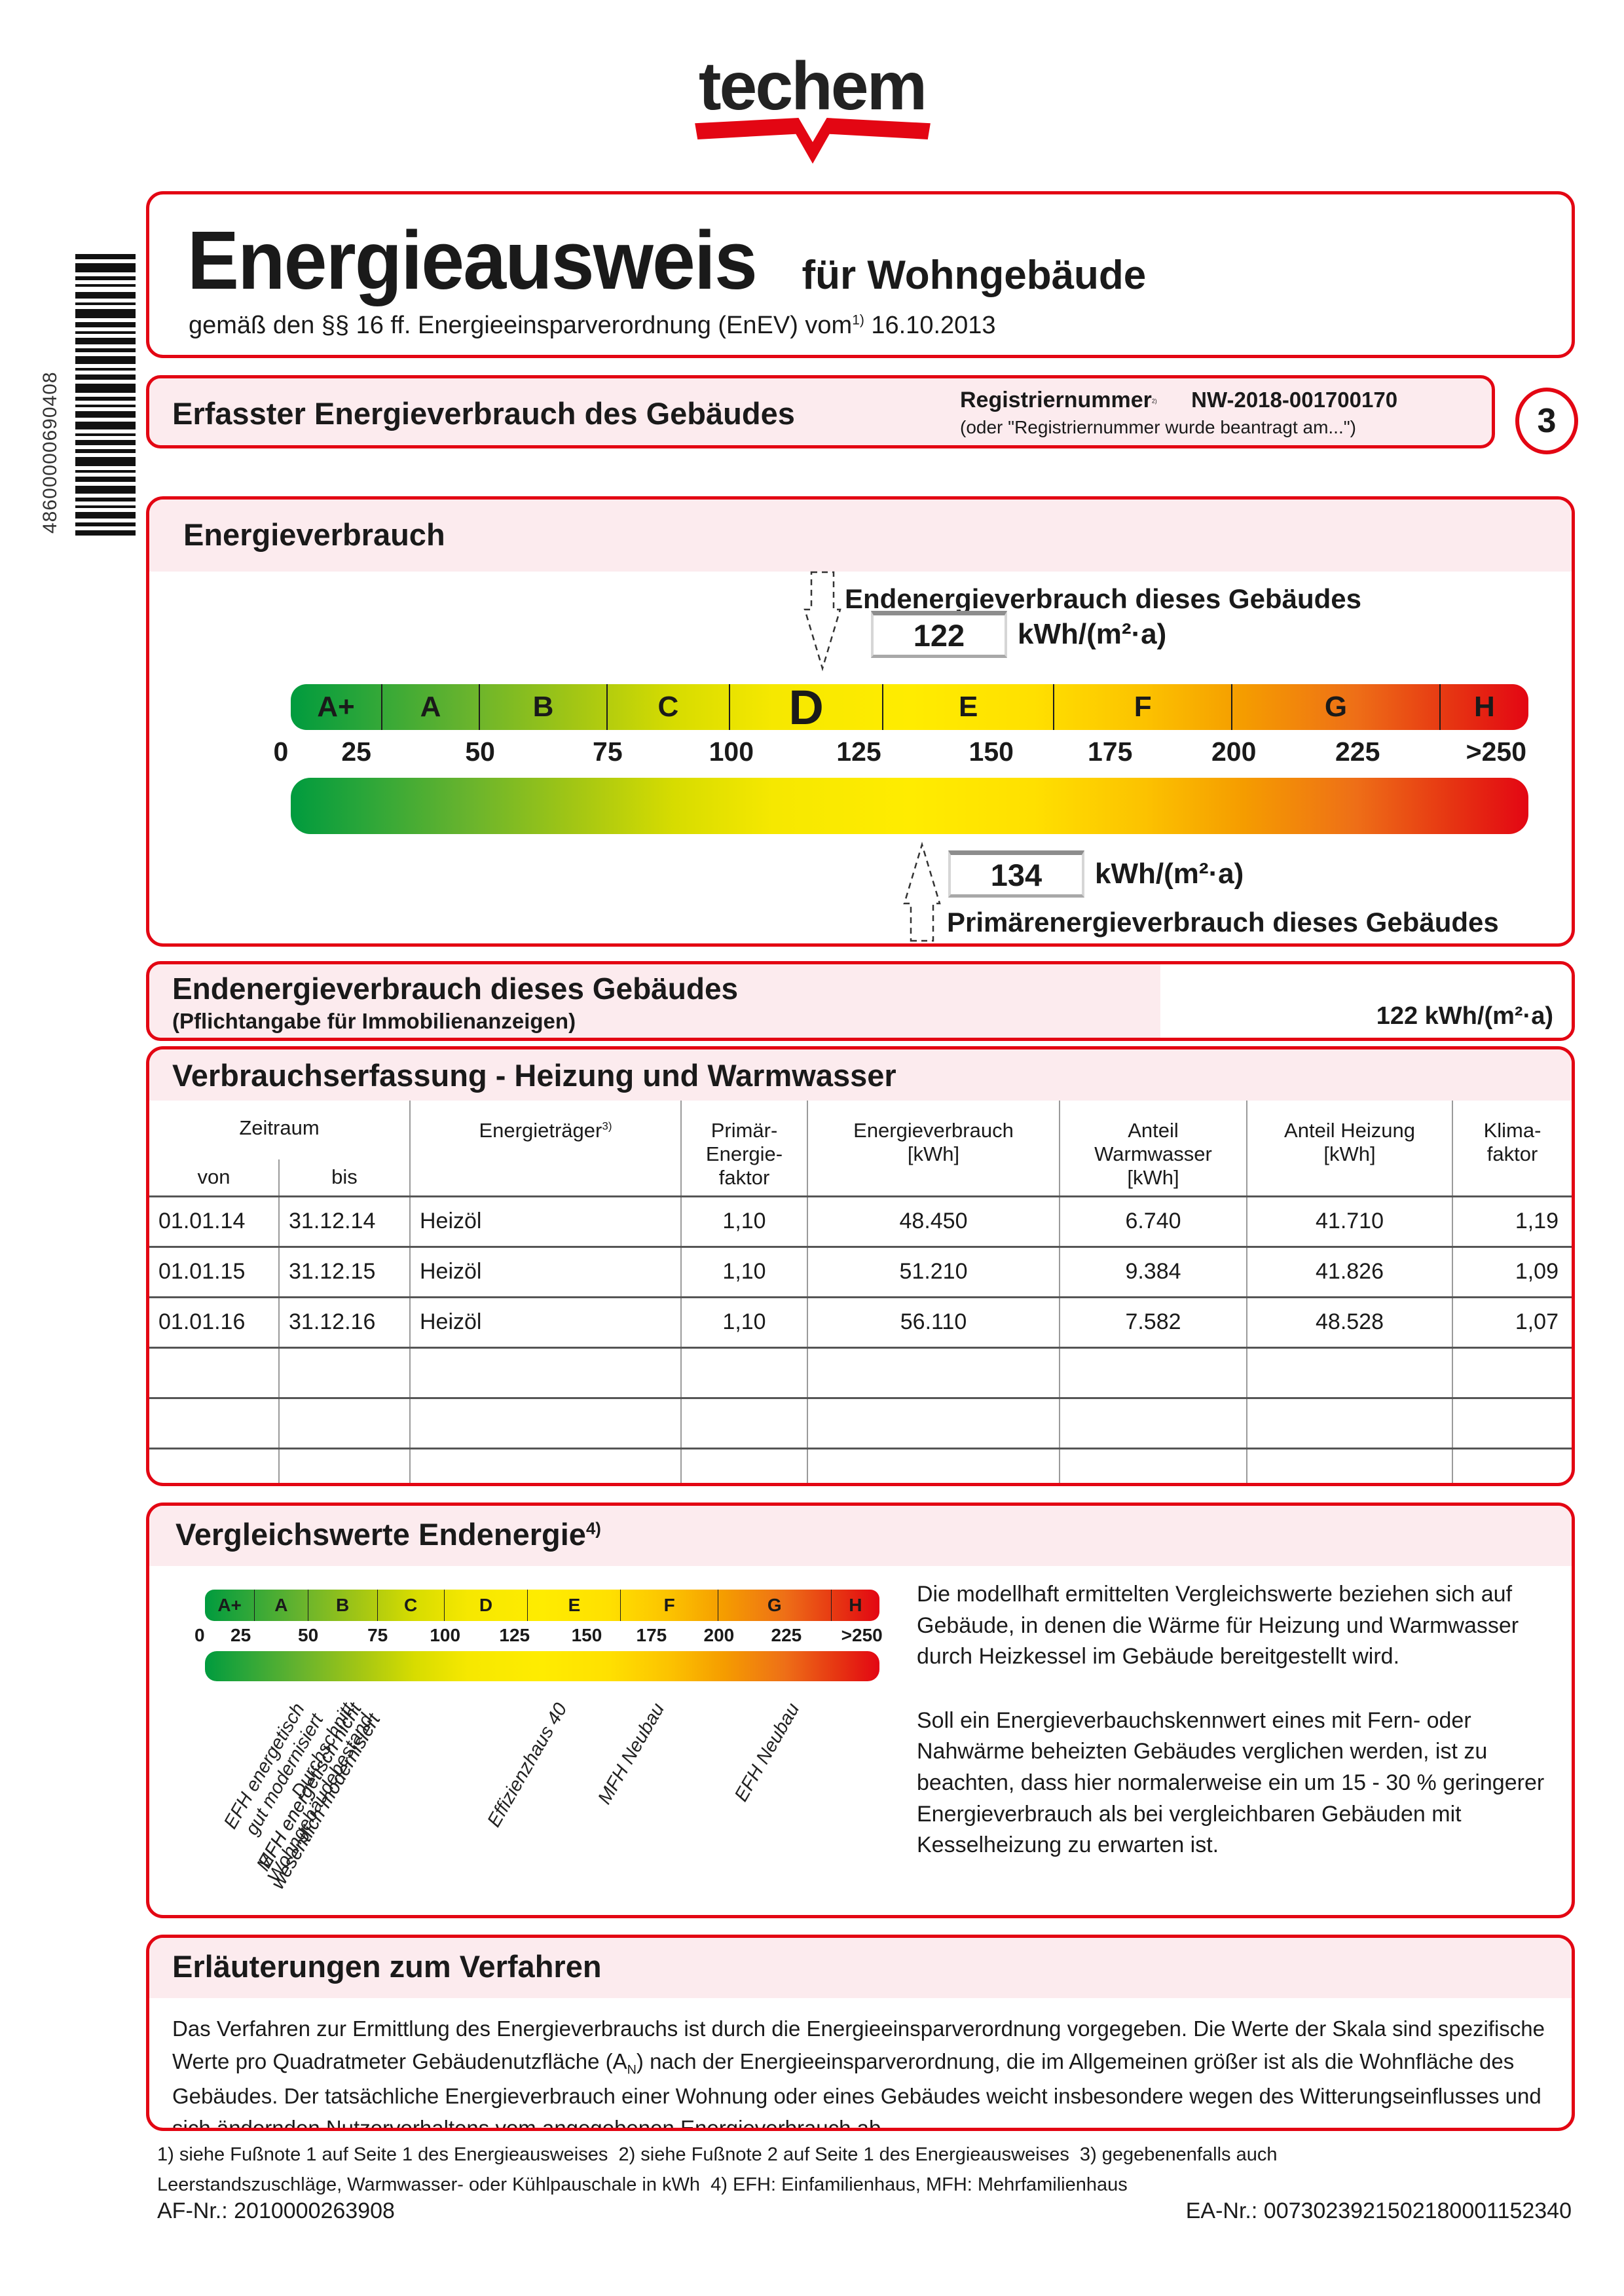 This screenshot has width=1624, height=2296. What do you see at coordinates (455, 989) in the screenshot?
I see `mandatory-title: Endenergieverbrauch dieses Gebäudes` at bounding box center [455, 989].